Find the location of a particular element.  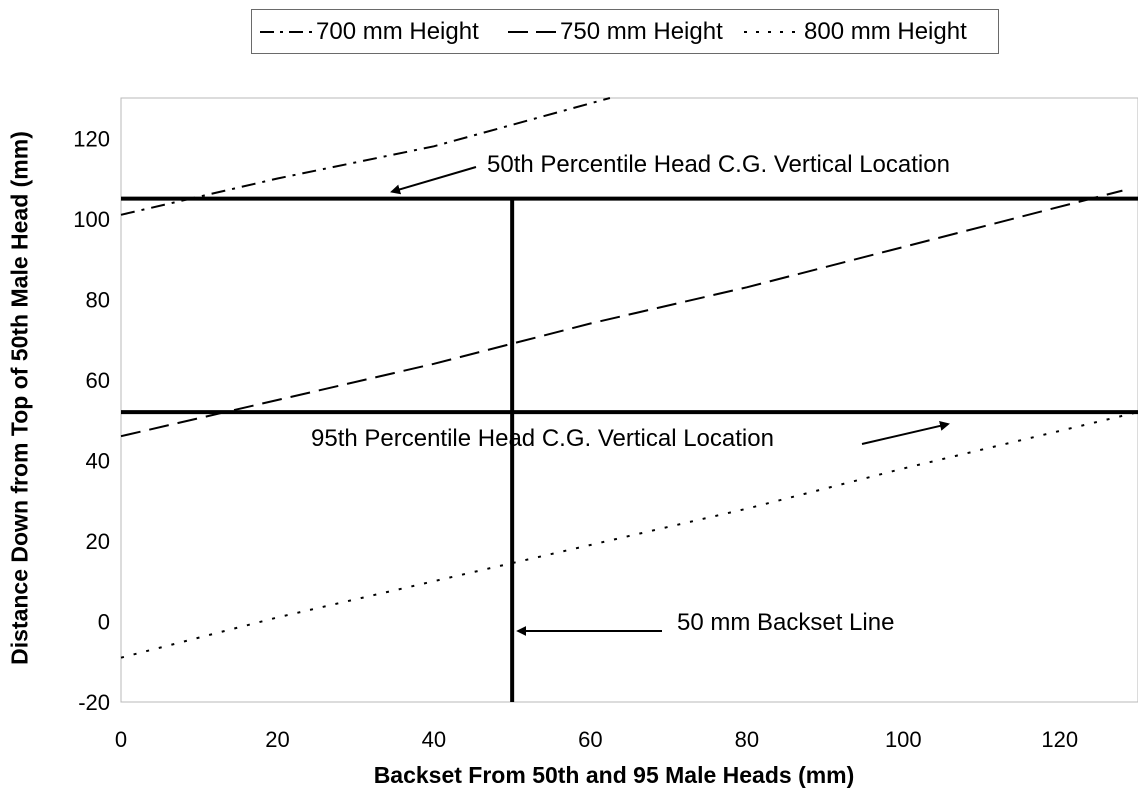

legend-item-800: 800 mm Height is located at coordinates (854, 31).